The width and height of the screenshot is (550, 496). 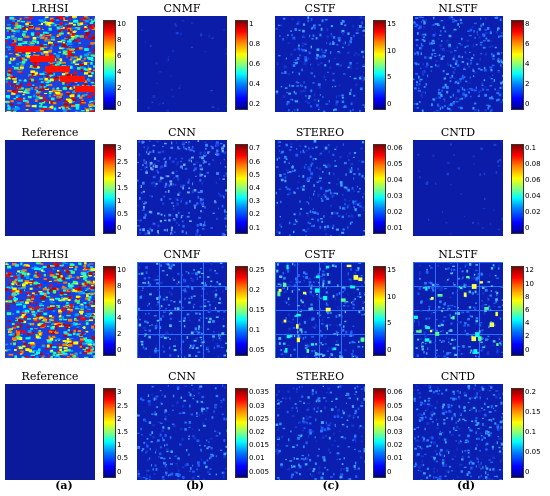 I want to click on colorbar-tick-label: 0.015, so click(x=259, y=445).